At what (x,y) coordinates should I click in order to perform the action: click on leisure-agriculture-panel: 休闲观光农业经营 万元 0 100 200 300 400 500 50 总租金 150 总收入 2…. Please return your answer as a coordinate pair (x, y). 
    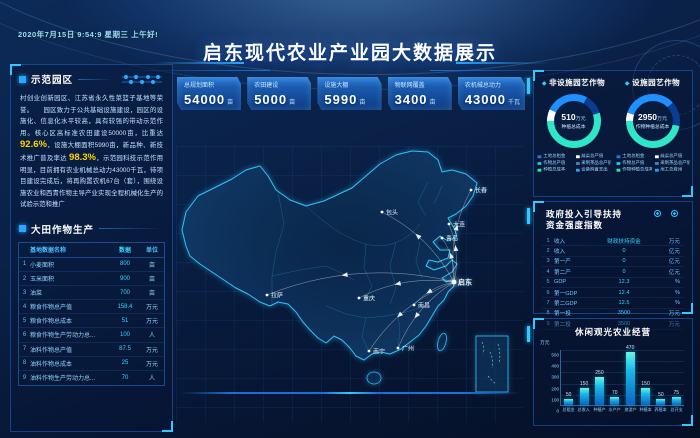
    Looking at the image, I should click on (613, 372).